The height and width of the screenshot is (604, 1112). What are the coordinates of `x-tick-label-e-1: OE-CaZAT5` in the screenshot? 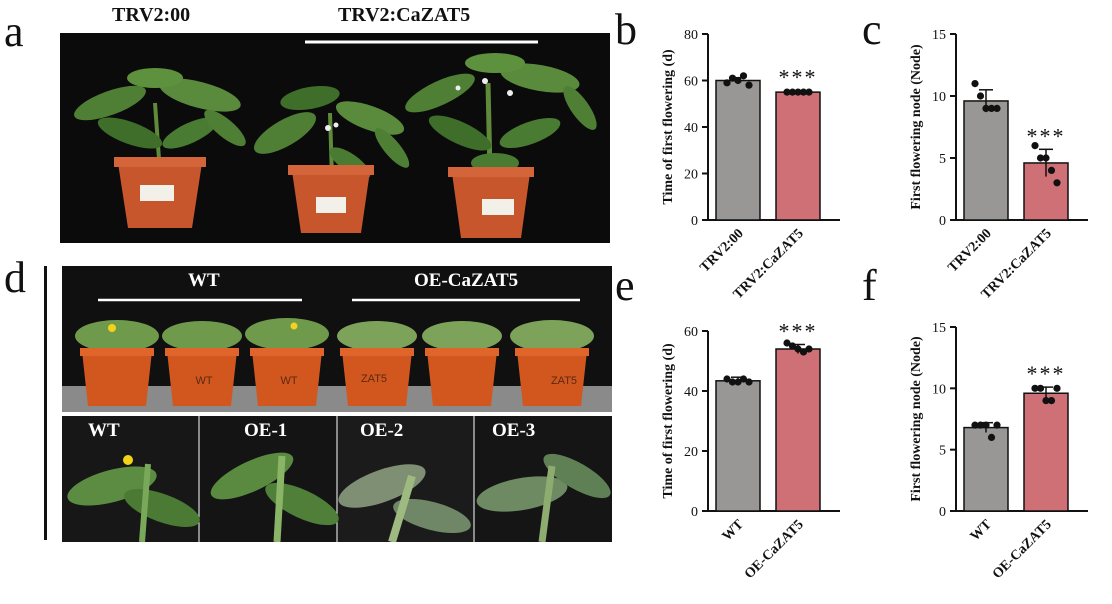 It's located at (774, 549).